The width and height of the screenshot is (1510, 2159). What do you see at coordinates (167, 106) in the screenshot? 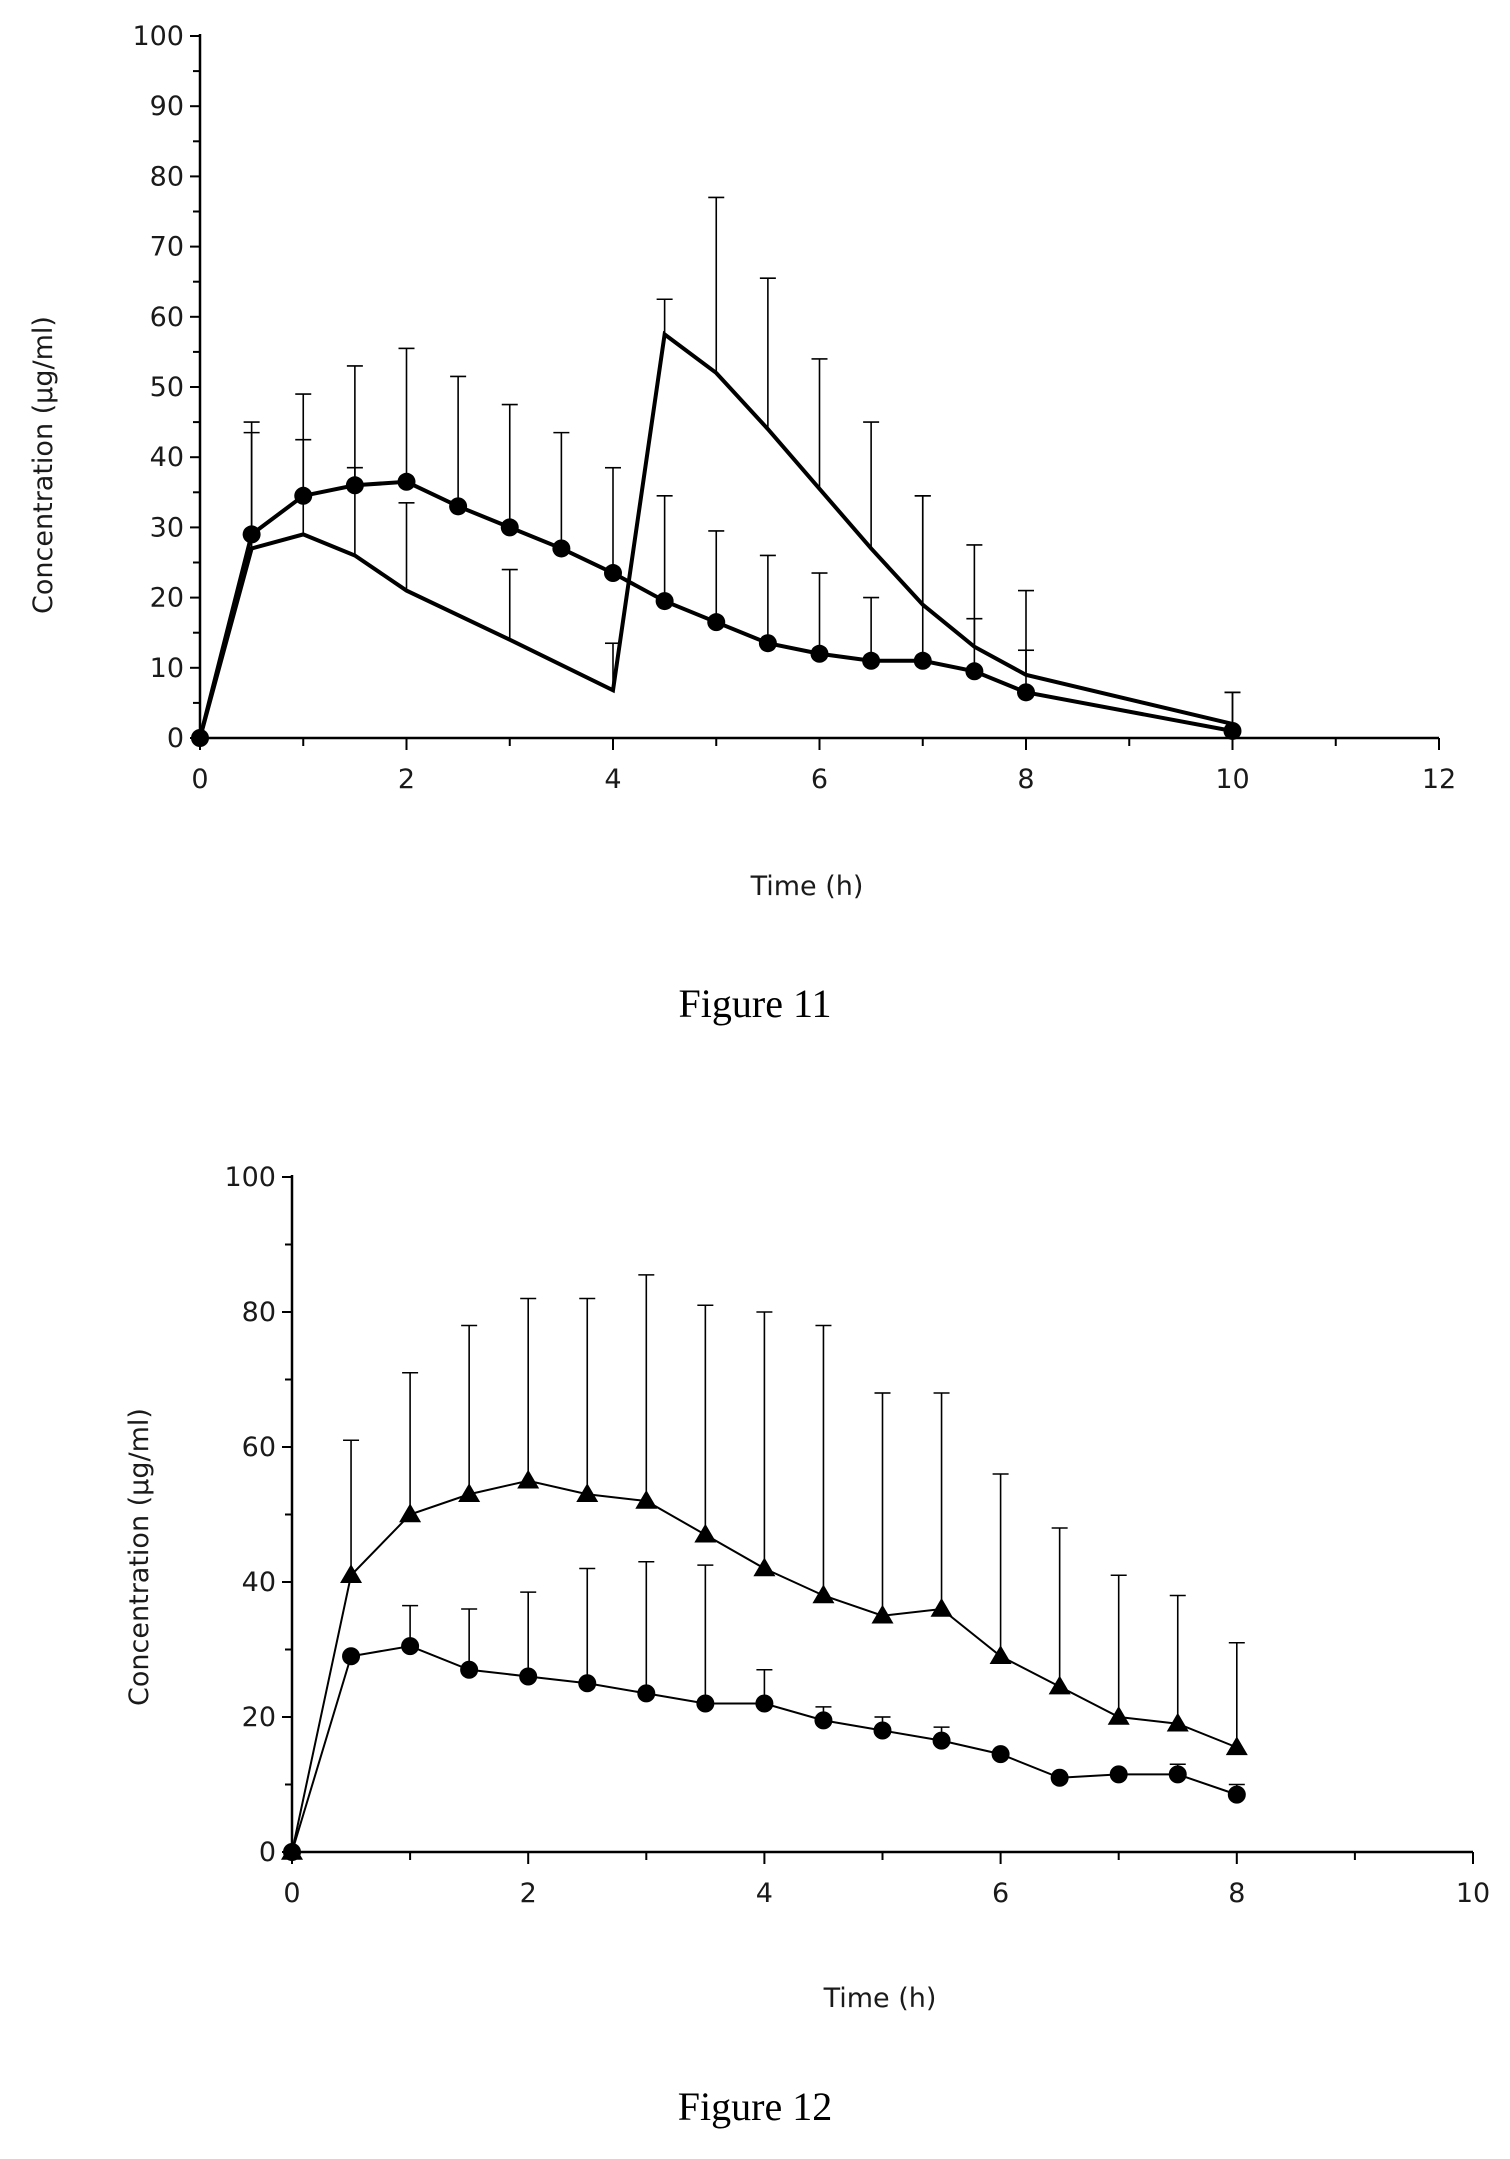
I see `fig11-y-tick-label: 90` at bounding box center [167, 106].